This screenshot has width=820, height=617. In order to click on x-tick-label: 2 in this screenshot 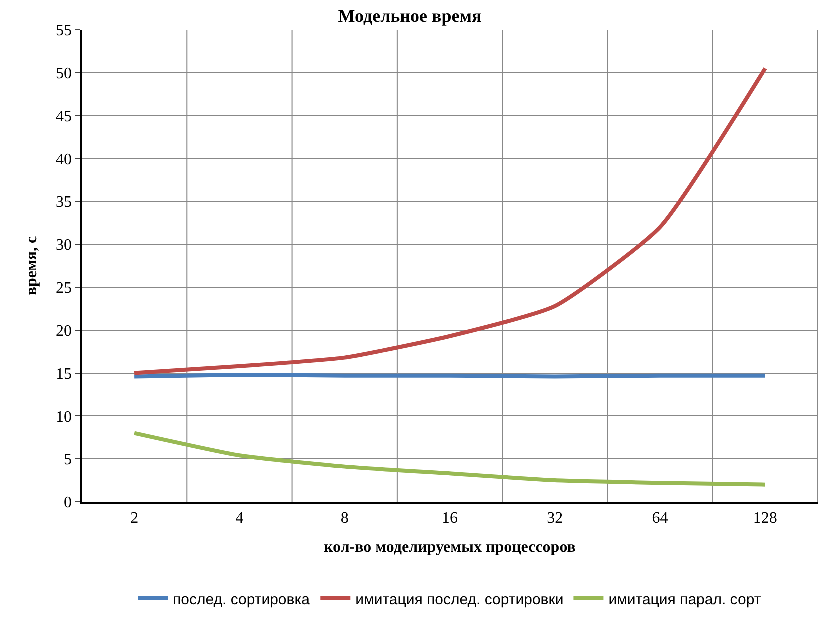, I will do `click(134, 518)`.